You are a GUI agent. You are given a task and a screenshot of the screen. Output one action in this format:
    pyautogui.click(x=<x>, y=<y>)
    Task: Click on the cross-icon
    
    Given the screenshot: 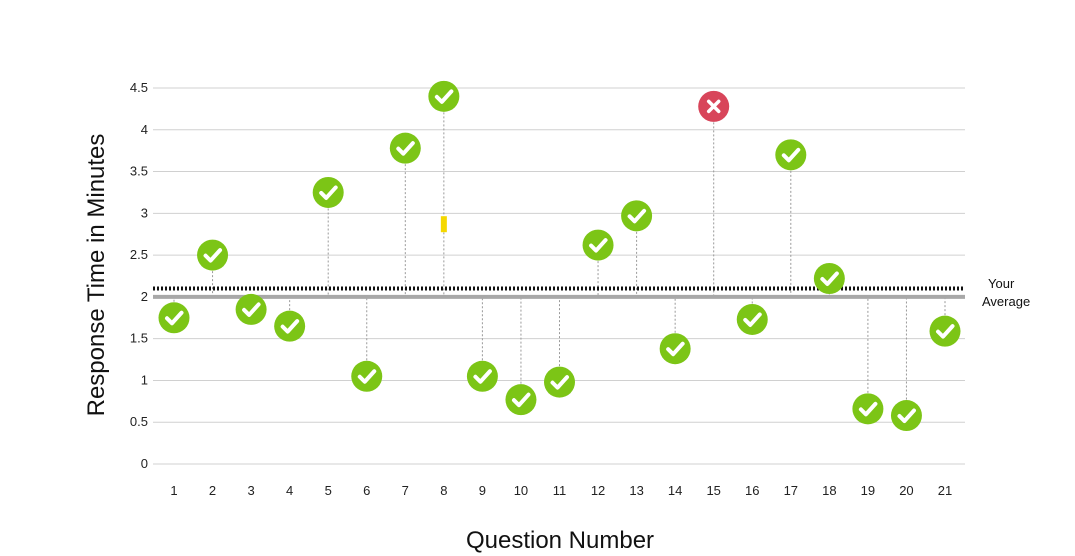 What is the action you would take?
    pyautogui.click(x=713, y=106)
    